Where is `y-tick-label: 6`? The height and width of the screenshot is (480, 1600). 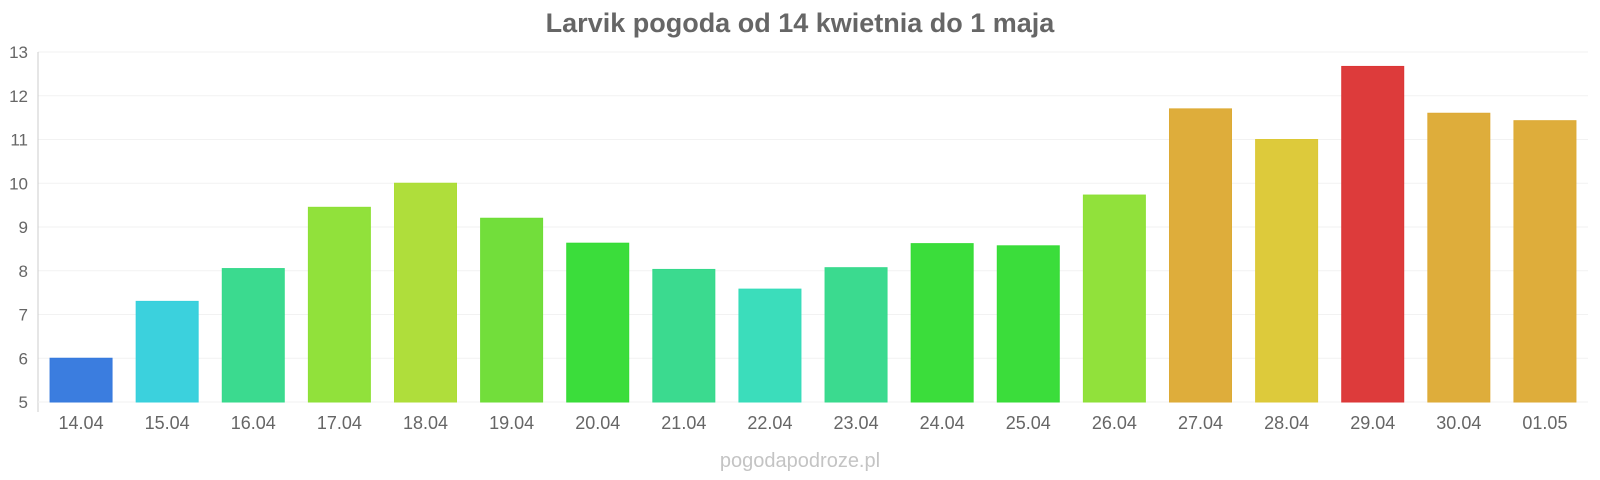
y-tick-label: 6 is located at coordinates (23, 358).